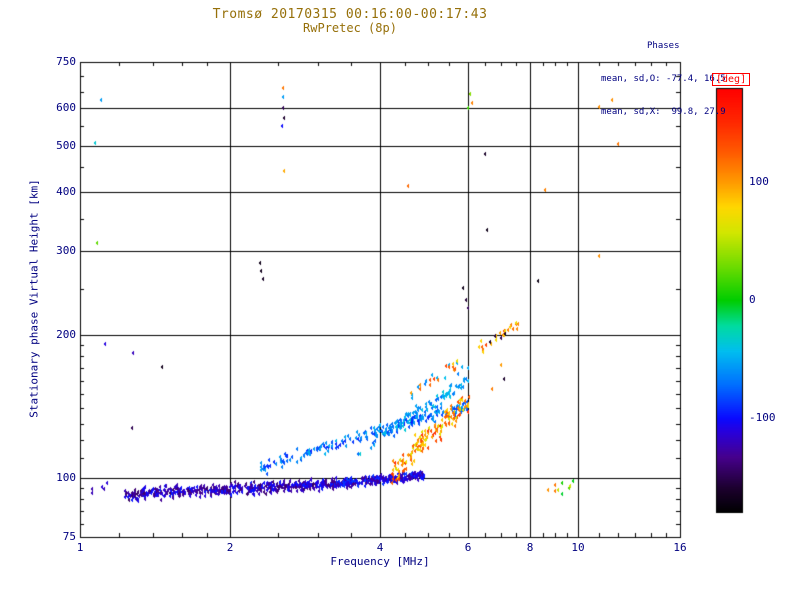 Image resolution: width=800 pixels, height=600 pixels. Describe the element at coordinates (66, 250) in the screenshot. I see `y-tick-label: 300` at that location.